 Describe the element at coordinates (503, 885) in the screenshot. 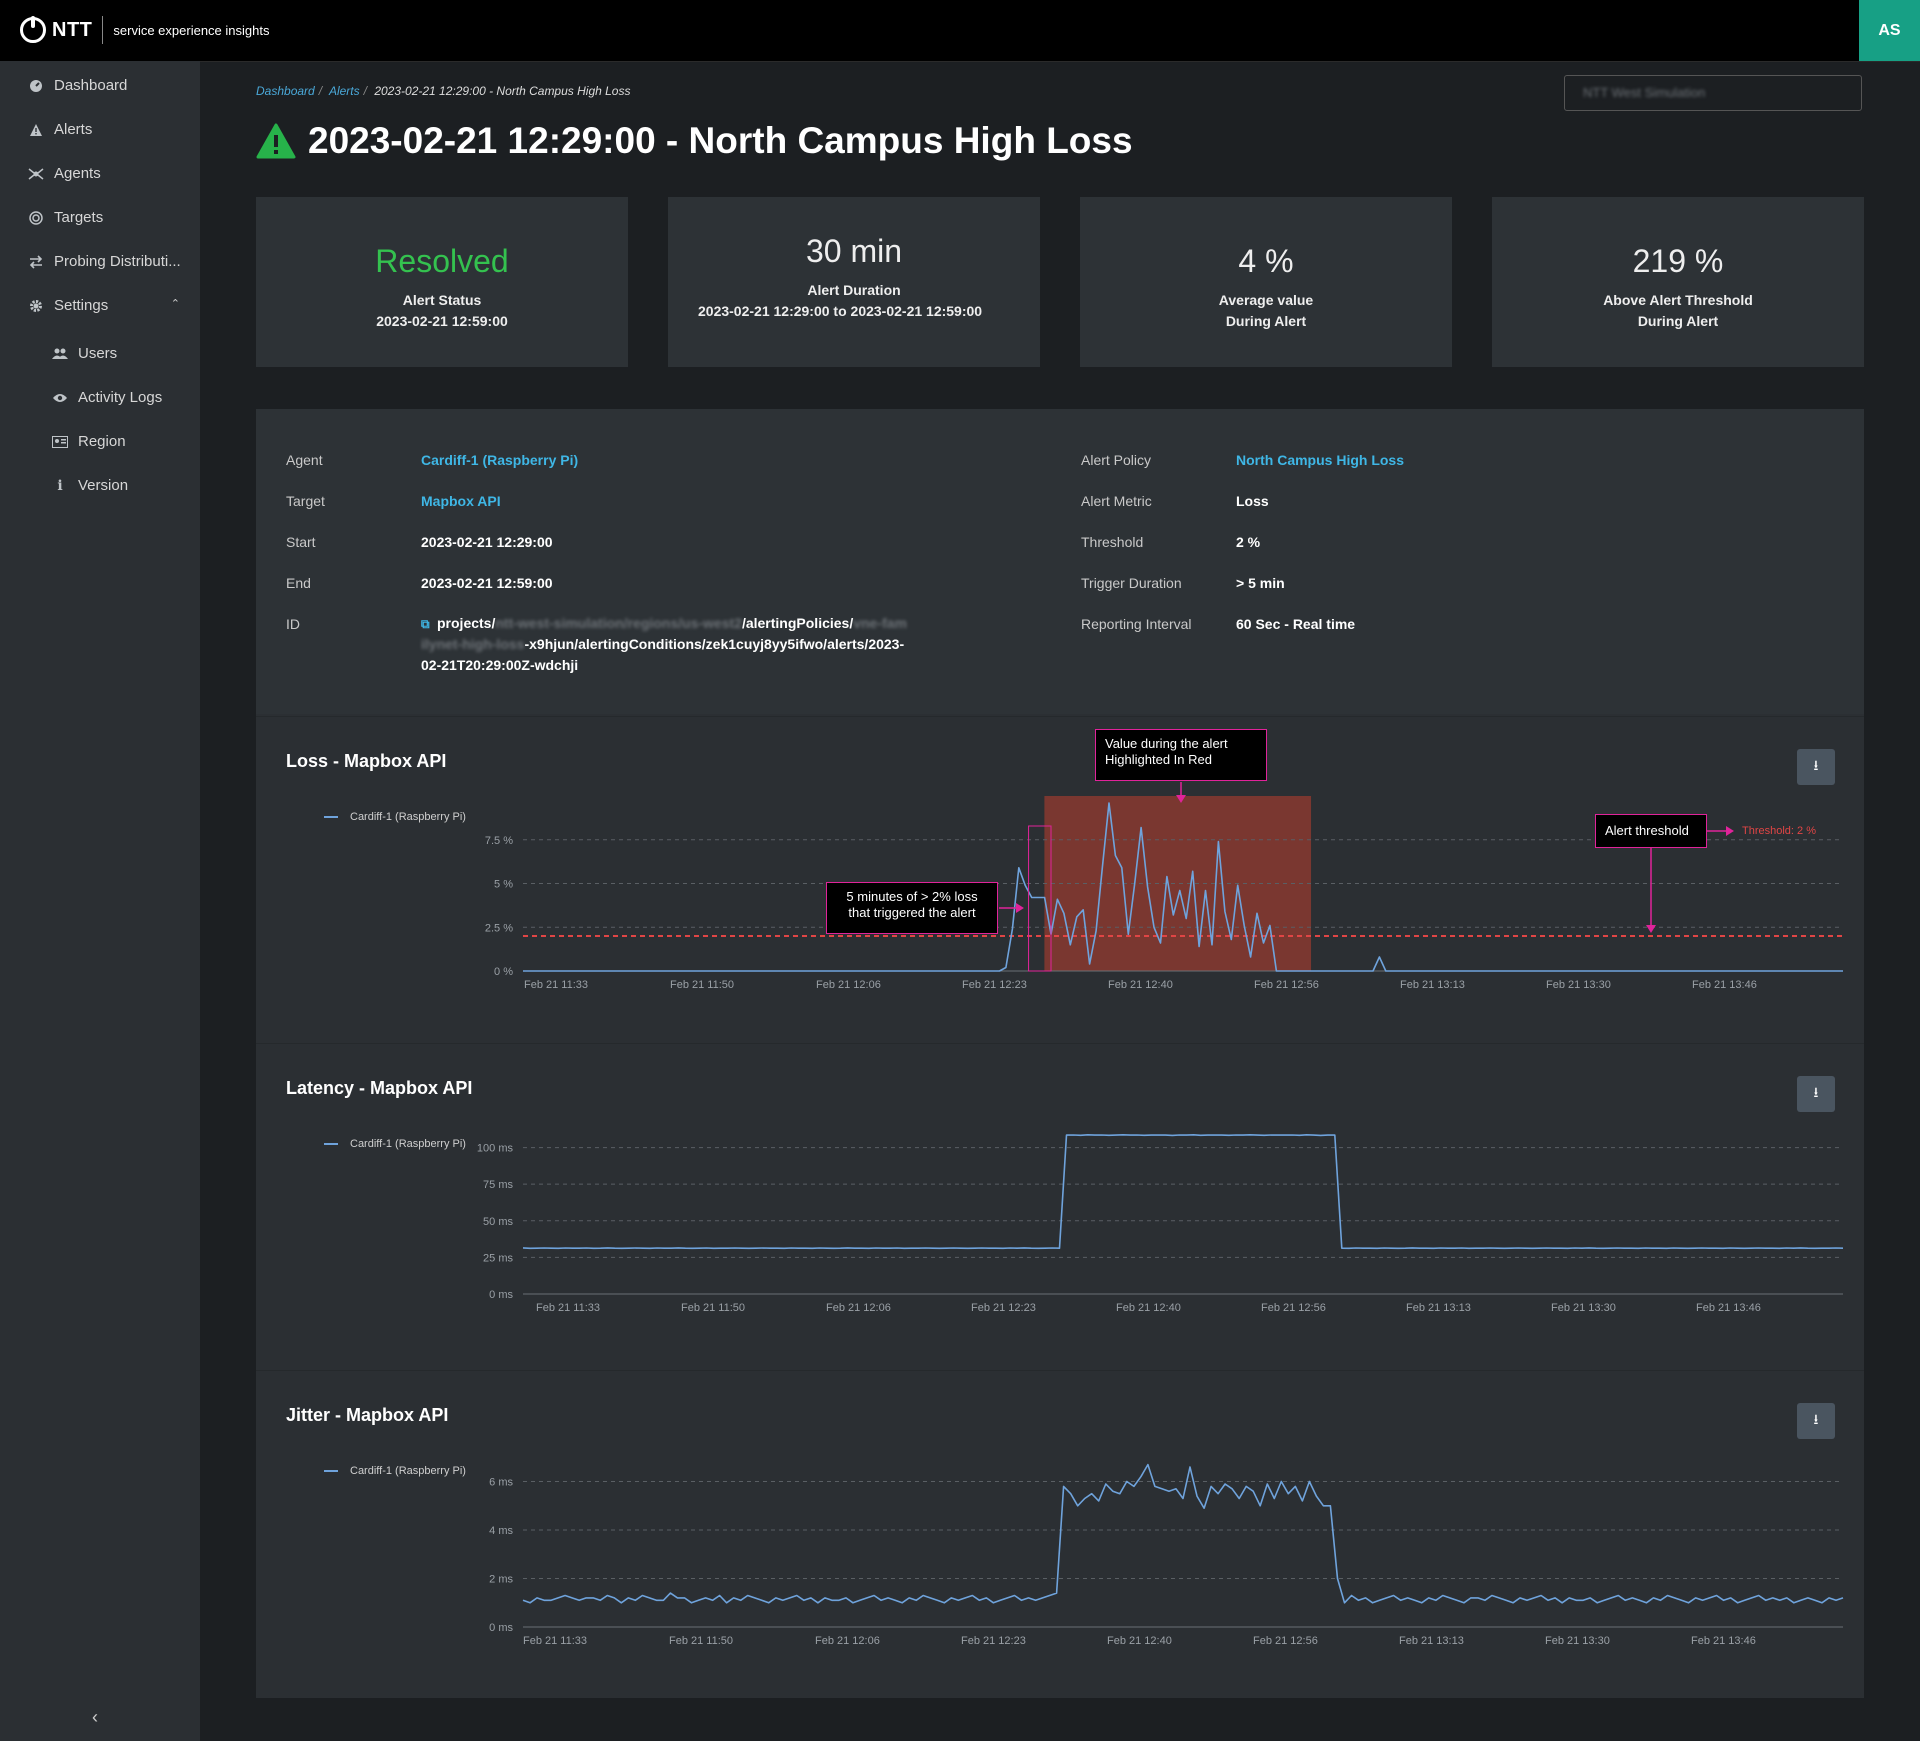

I see `y-tick-label: 5 %` at that location.